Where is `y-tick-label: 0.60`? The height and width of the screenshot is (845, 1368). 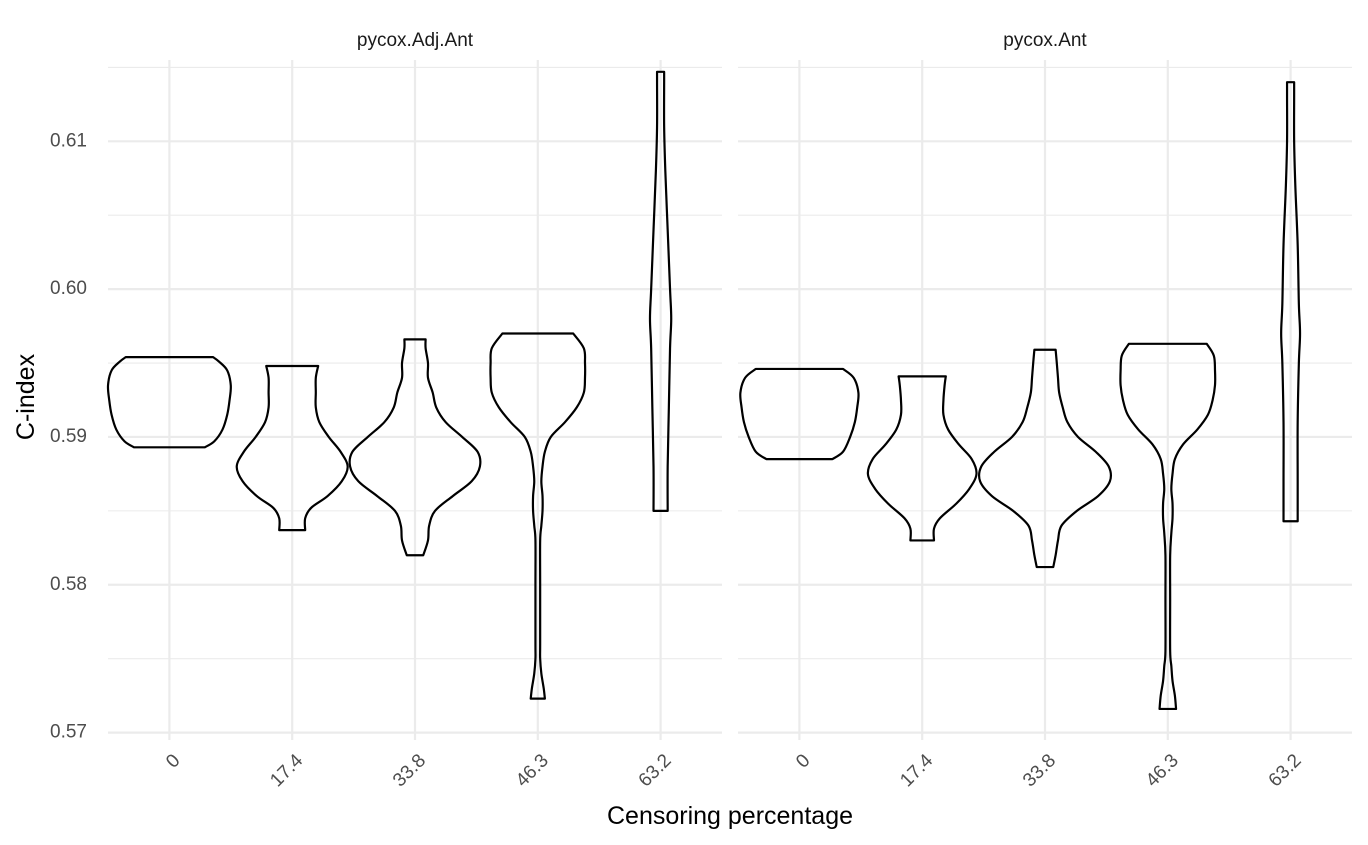 y-tick-label: 0.60 is located at coordinates (68, 288).